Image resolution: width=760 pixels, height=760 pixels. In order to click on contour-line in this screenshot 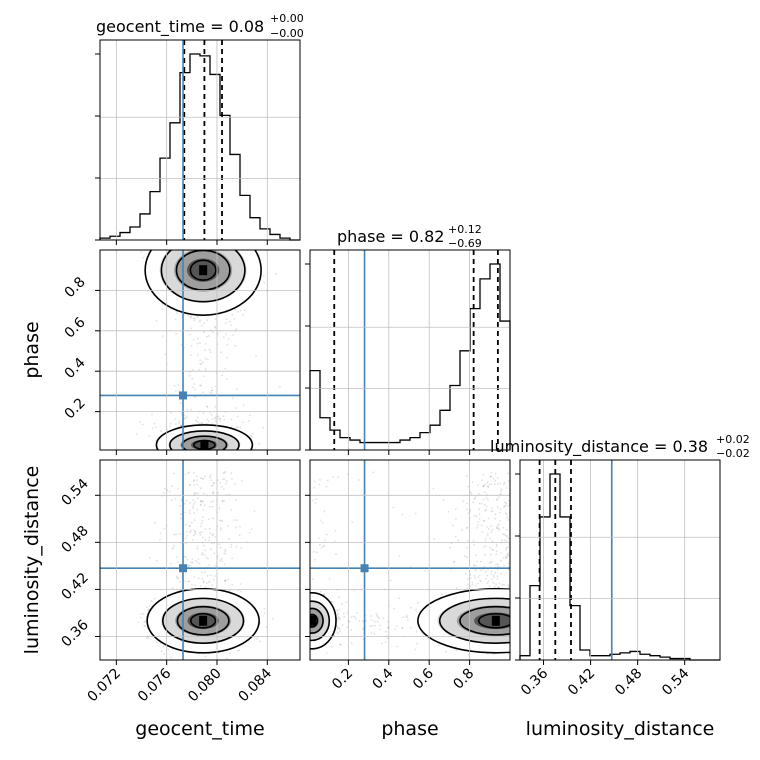, I will do `click(204, 437)`.